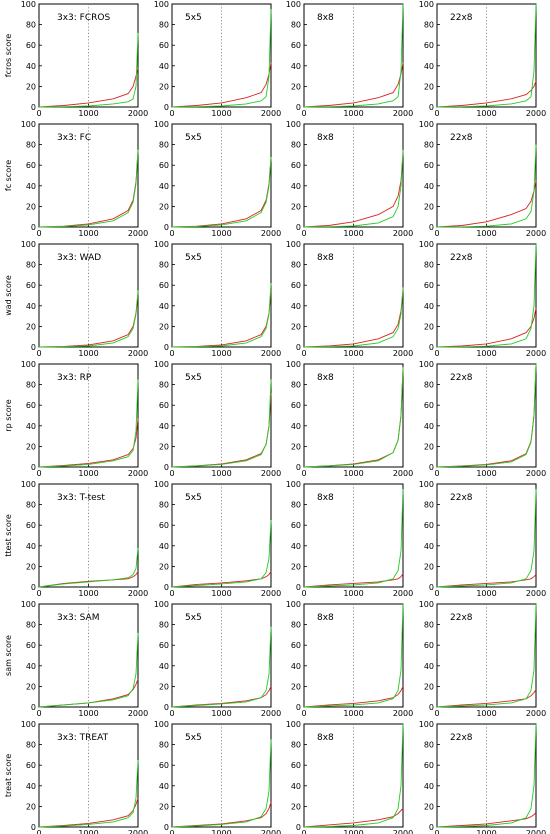 Image resolution: width=550 pixels, height=834 pixels. What do you see at coordinates (81, 498) in the screenshot?
I see `panel-title: 3x3: T-test` at bounding box center [81, 498].